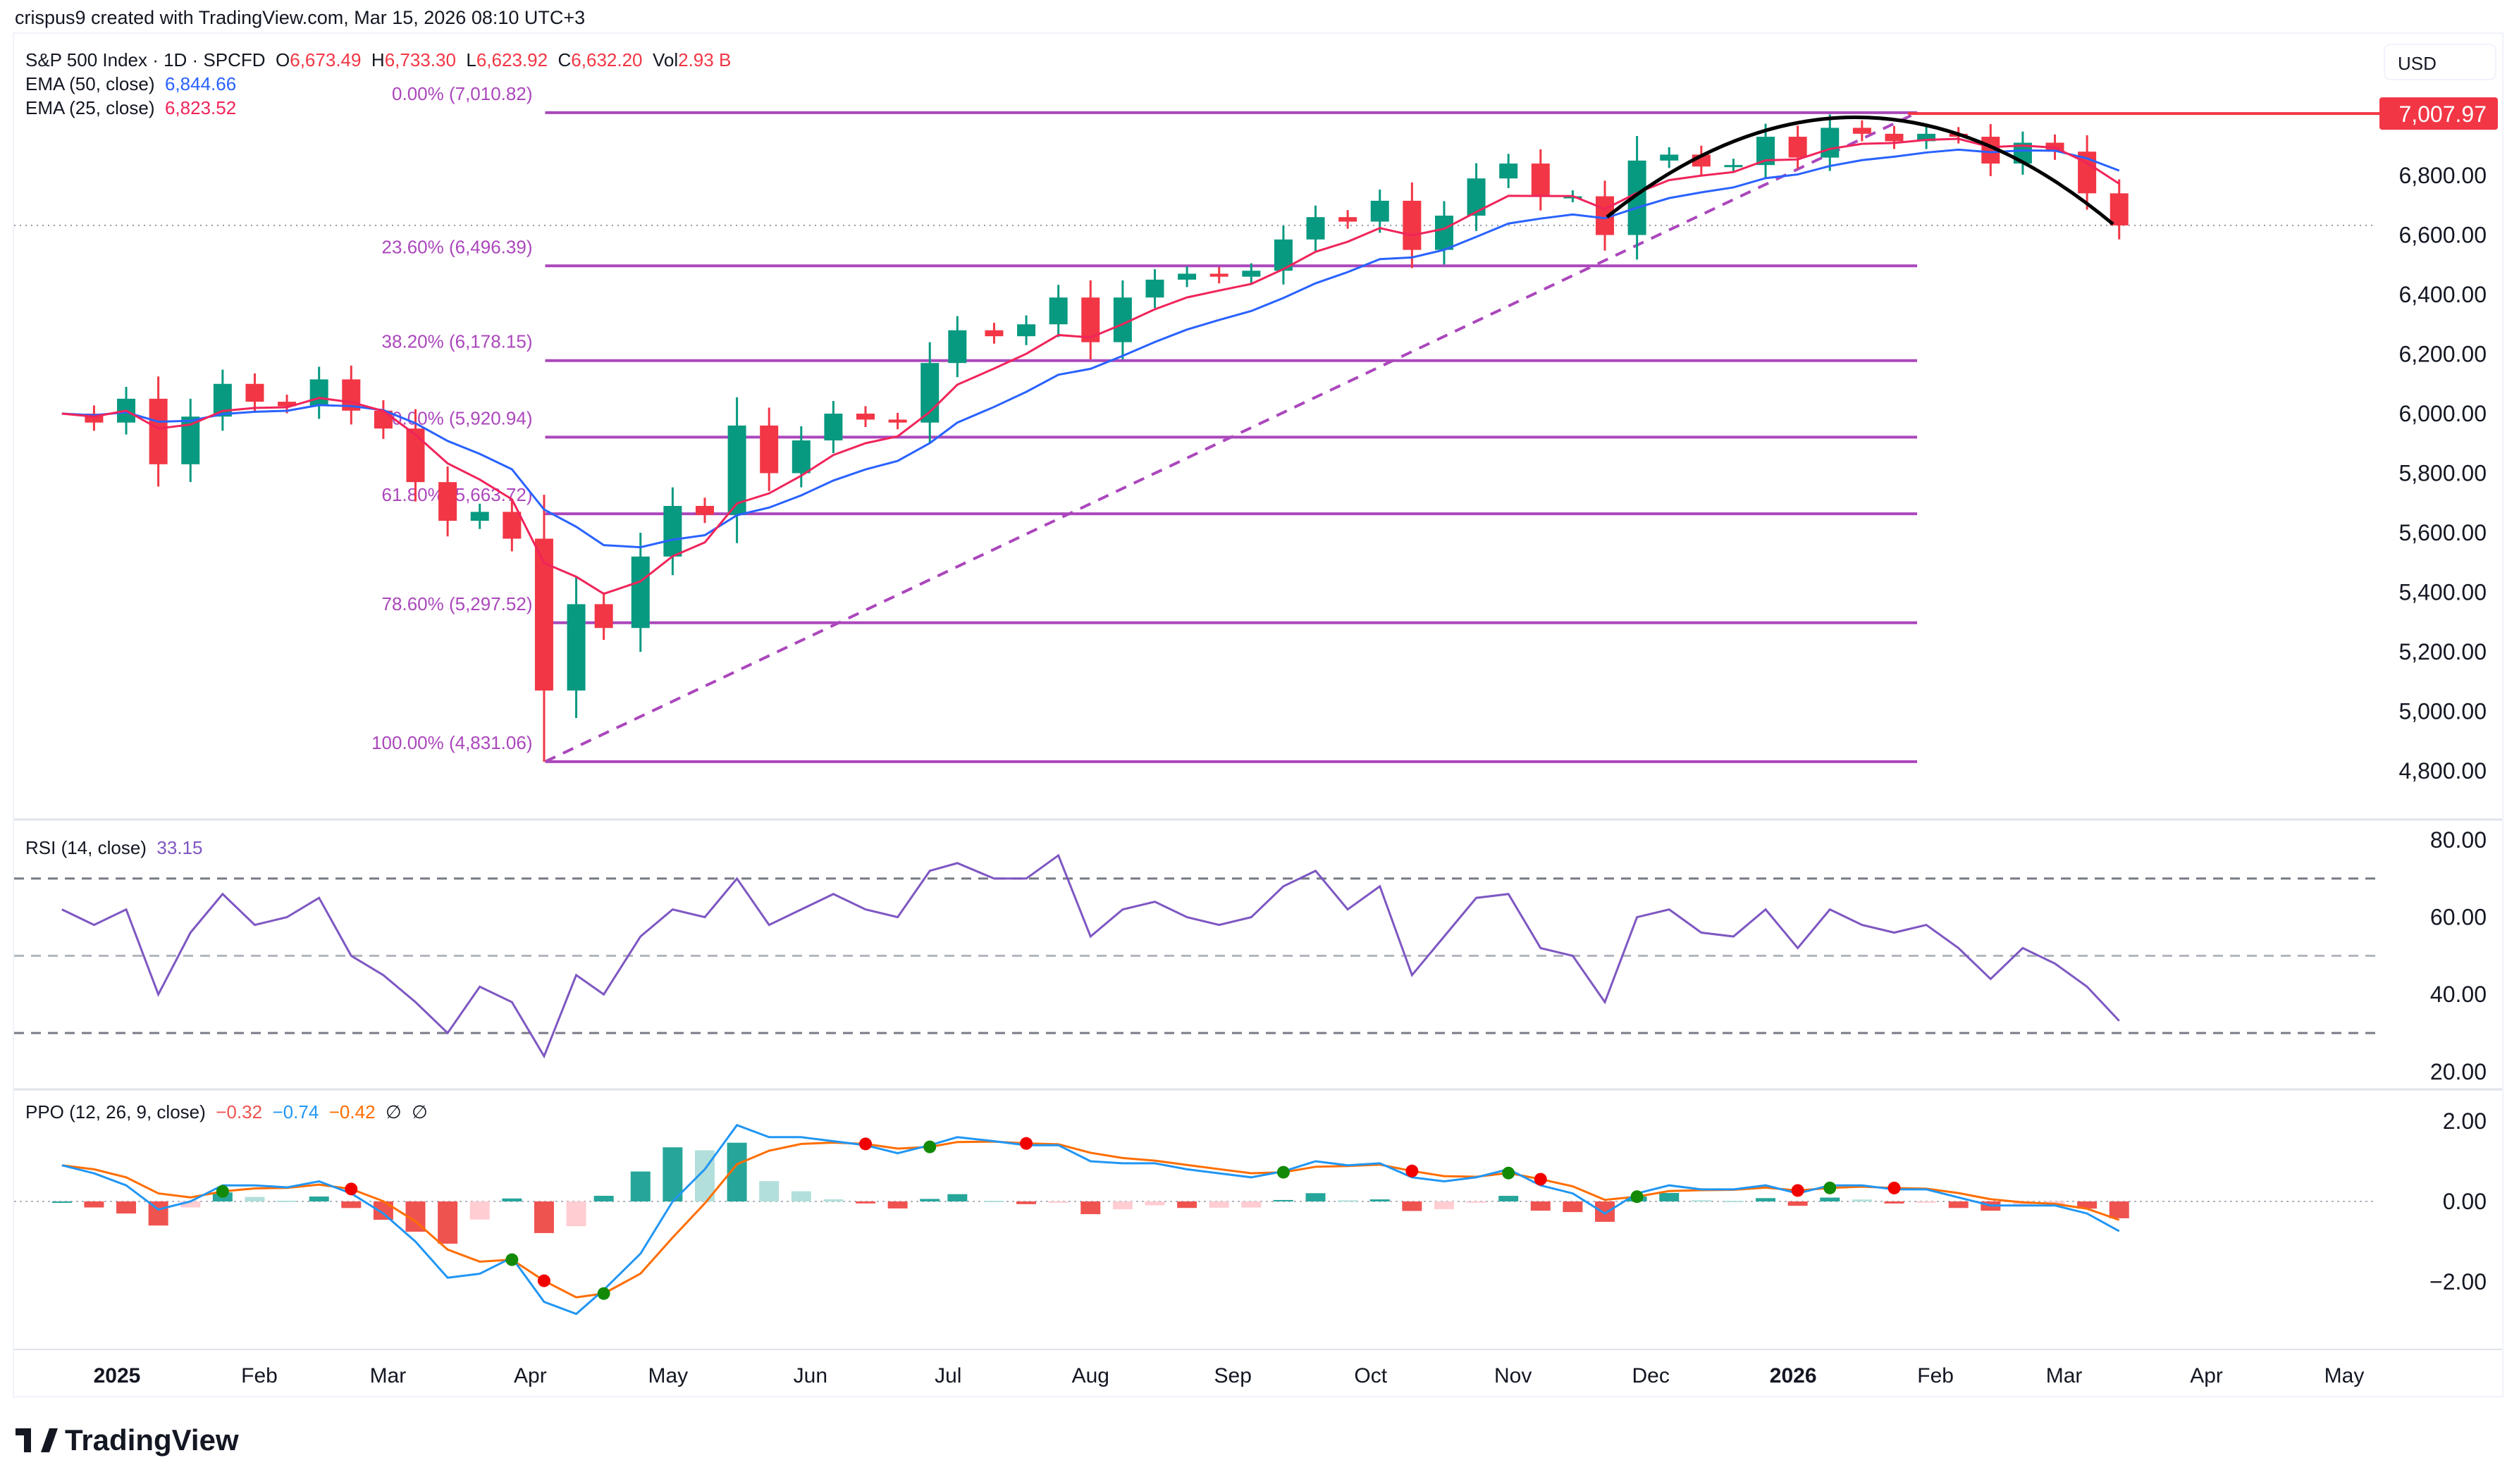  I want to click on fib-level-label: 61.80% (5,663.72), so click(457, 494).